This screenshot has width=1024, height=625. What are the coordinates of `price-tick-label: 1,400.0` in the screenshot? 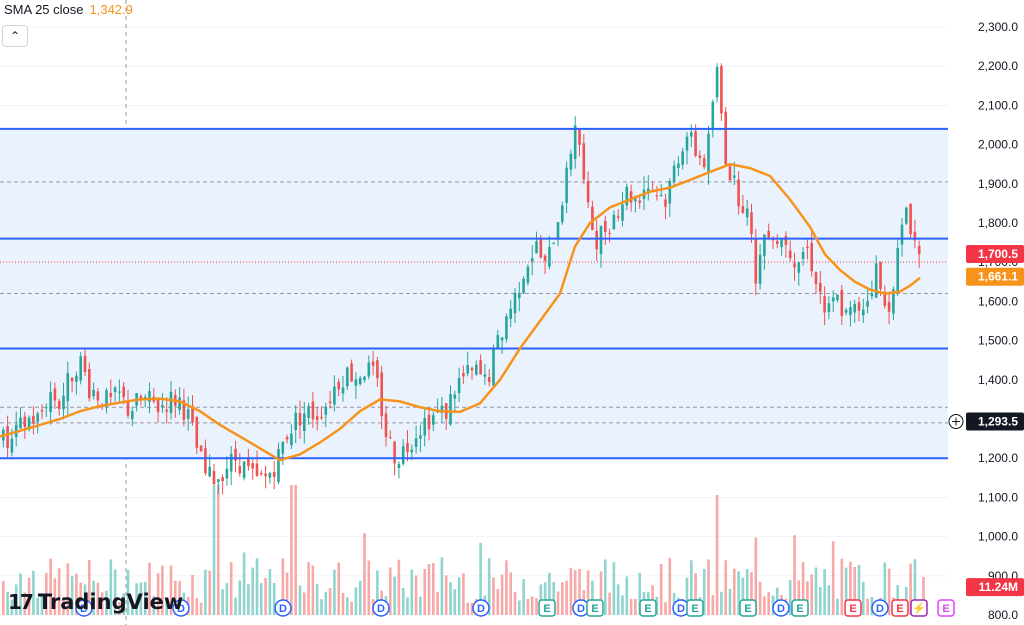 It's located at (998, 380).